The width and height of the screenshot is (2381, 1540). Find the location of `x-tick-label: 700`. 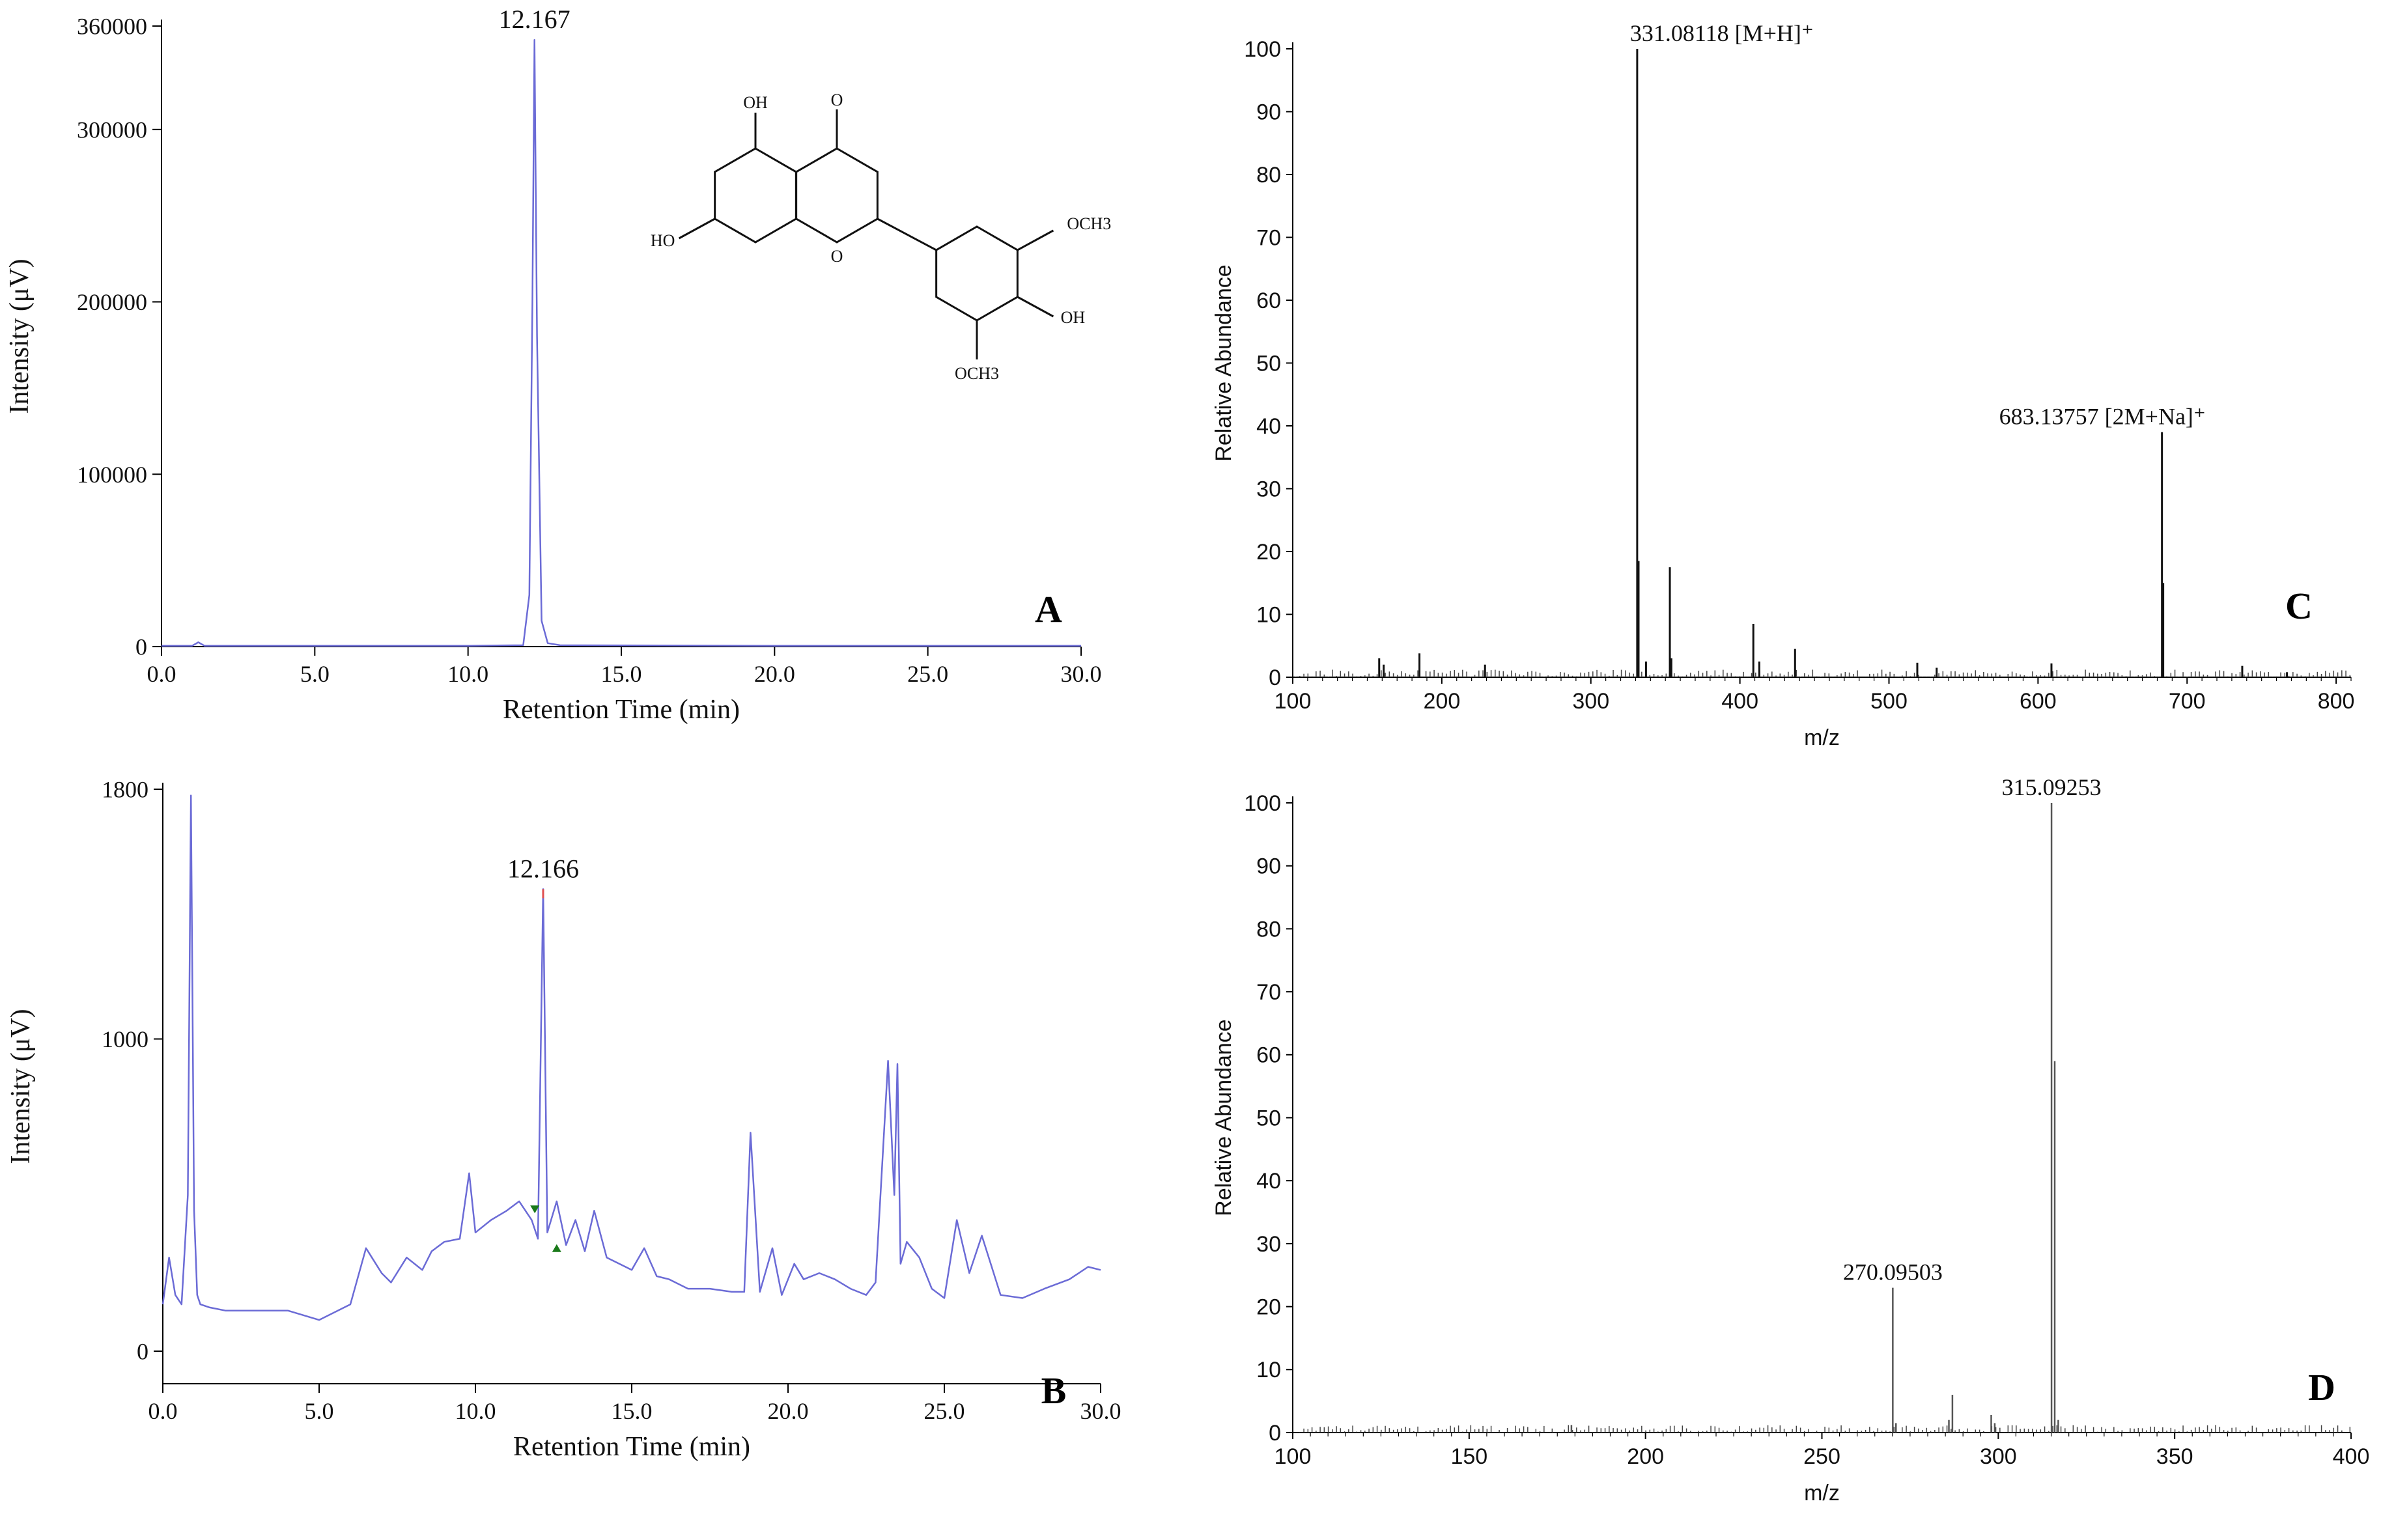

x-tick-label: 700 is located at coordinates (2187, 702).